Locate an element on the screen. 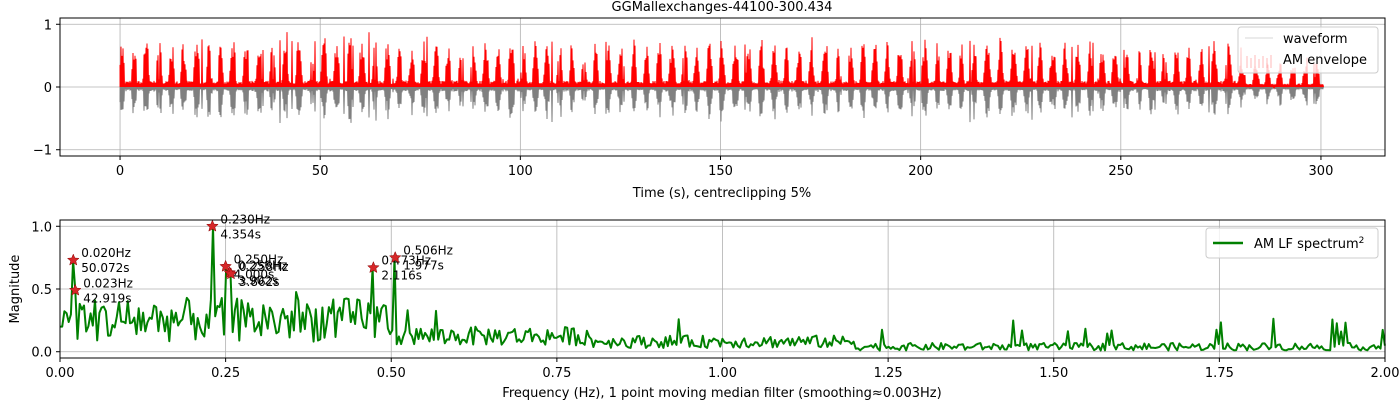 The image size is (1400, 405). am-envelope-legend-label: AM envelope is located at coordinates (1325, 60).